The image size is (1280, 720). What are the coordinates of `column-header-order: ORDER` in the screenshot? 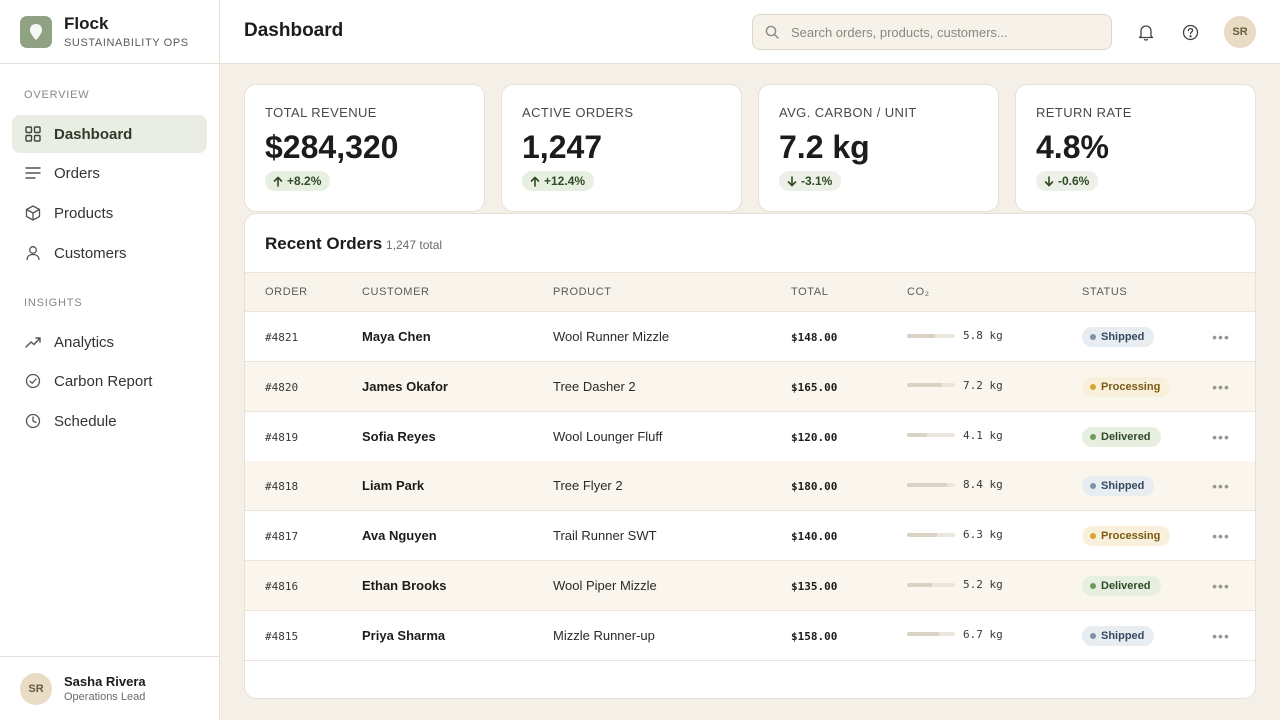 It's located at (286, 292).